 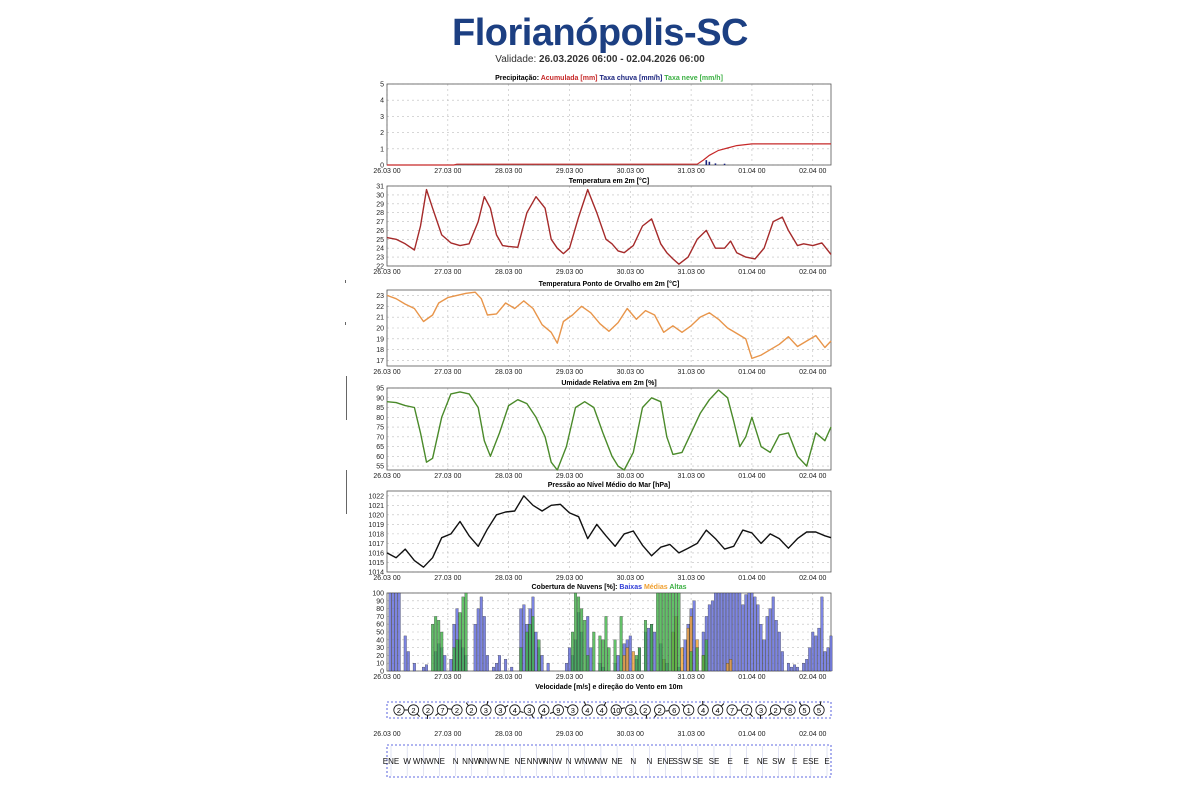 I want to click on wind-speed-label: 5, so click(x=819, y=710).